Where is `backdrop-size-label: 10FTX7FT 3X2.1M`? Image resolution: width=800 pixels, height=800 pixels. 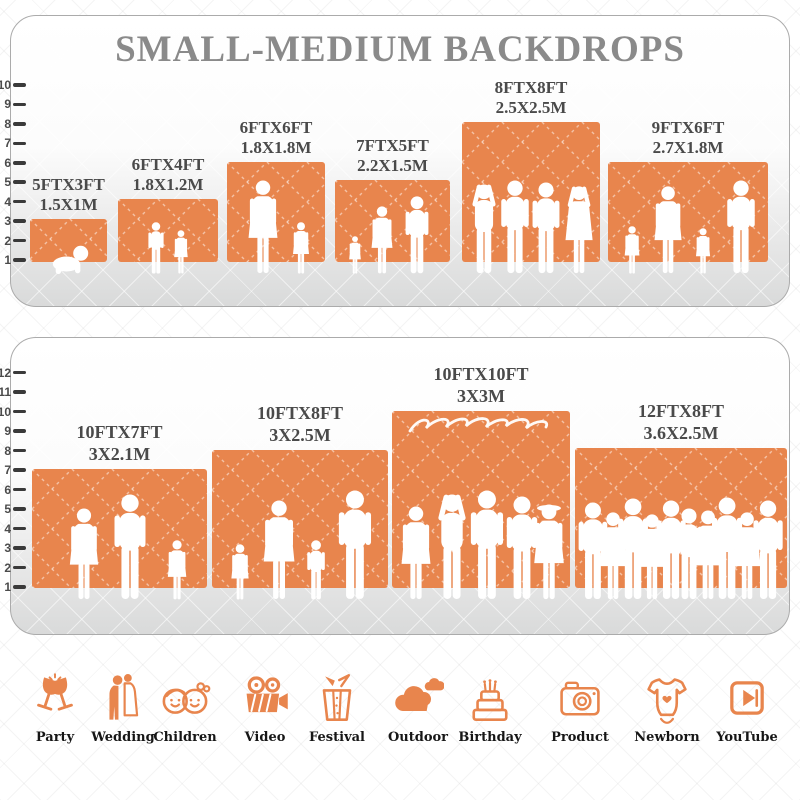 backdrop-size-label: 10FTX7FT 3X2.1M is located at coordinates (119, 443).